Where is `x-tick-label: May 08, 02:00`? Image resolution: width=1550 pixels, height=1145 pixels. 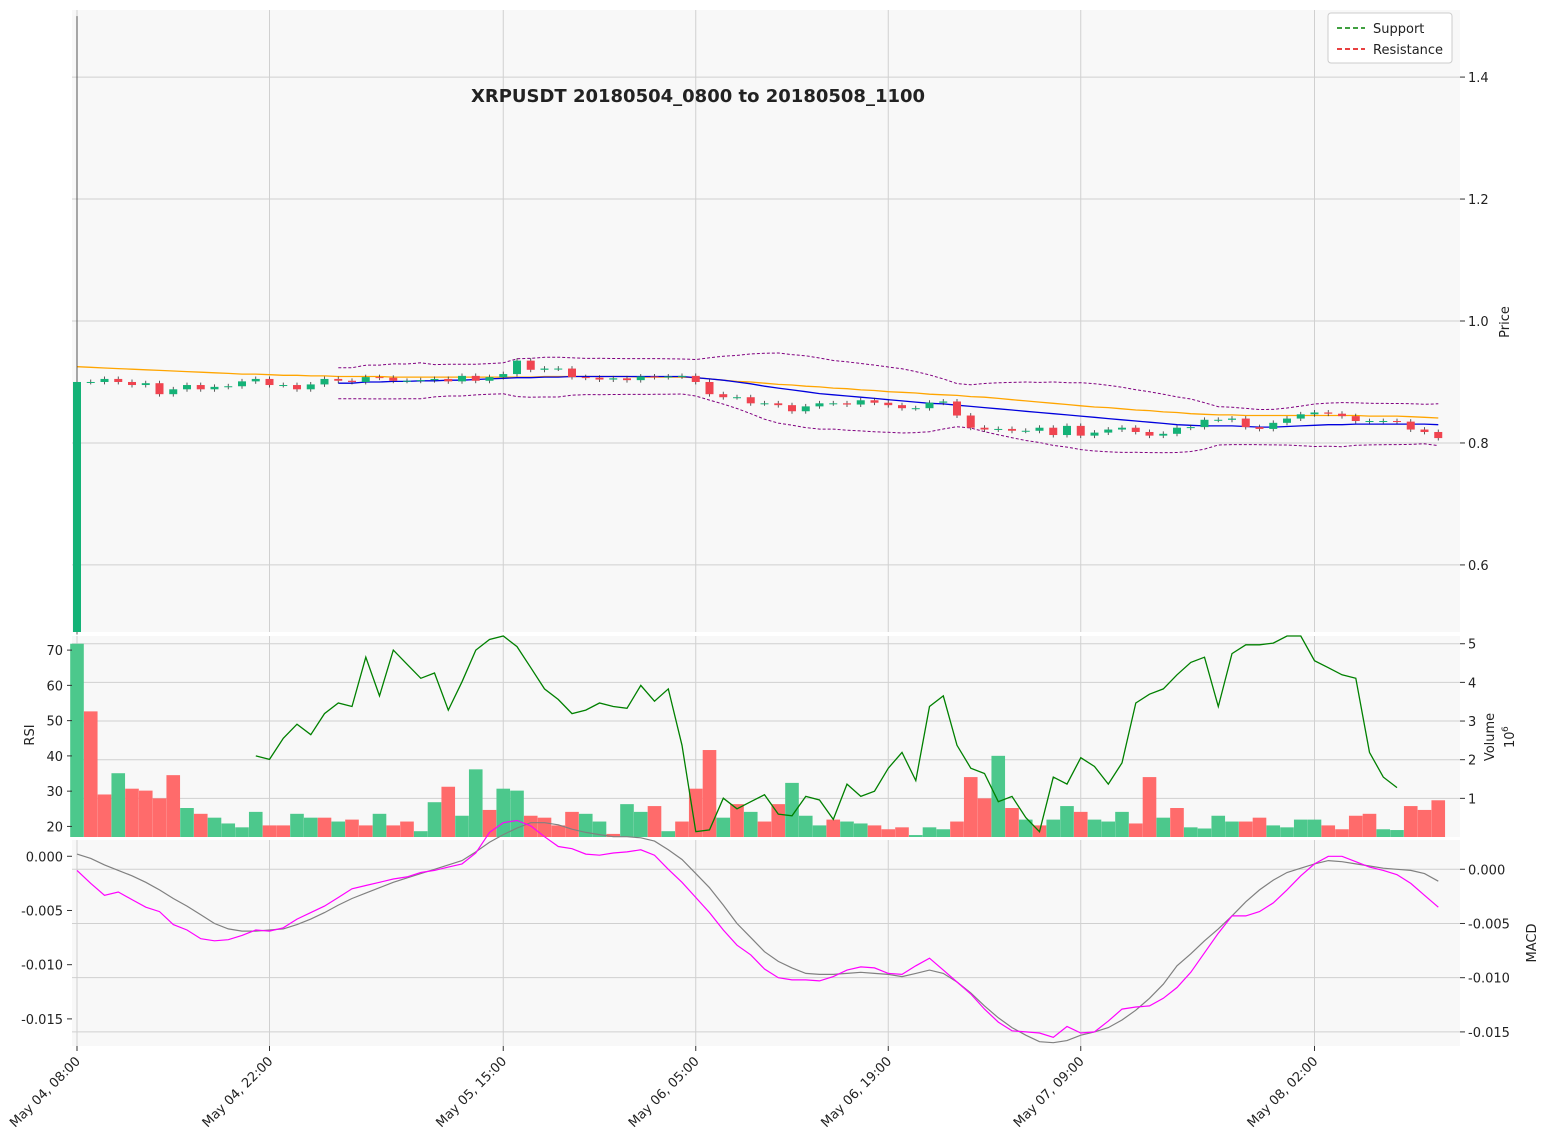 x-tick-label: May 08, 02:00 is located at coordinates (1283, 1092).